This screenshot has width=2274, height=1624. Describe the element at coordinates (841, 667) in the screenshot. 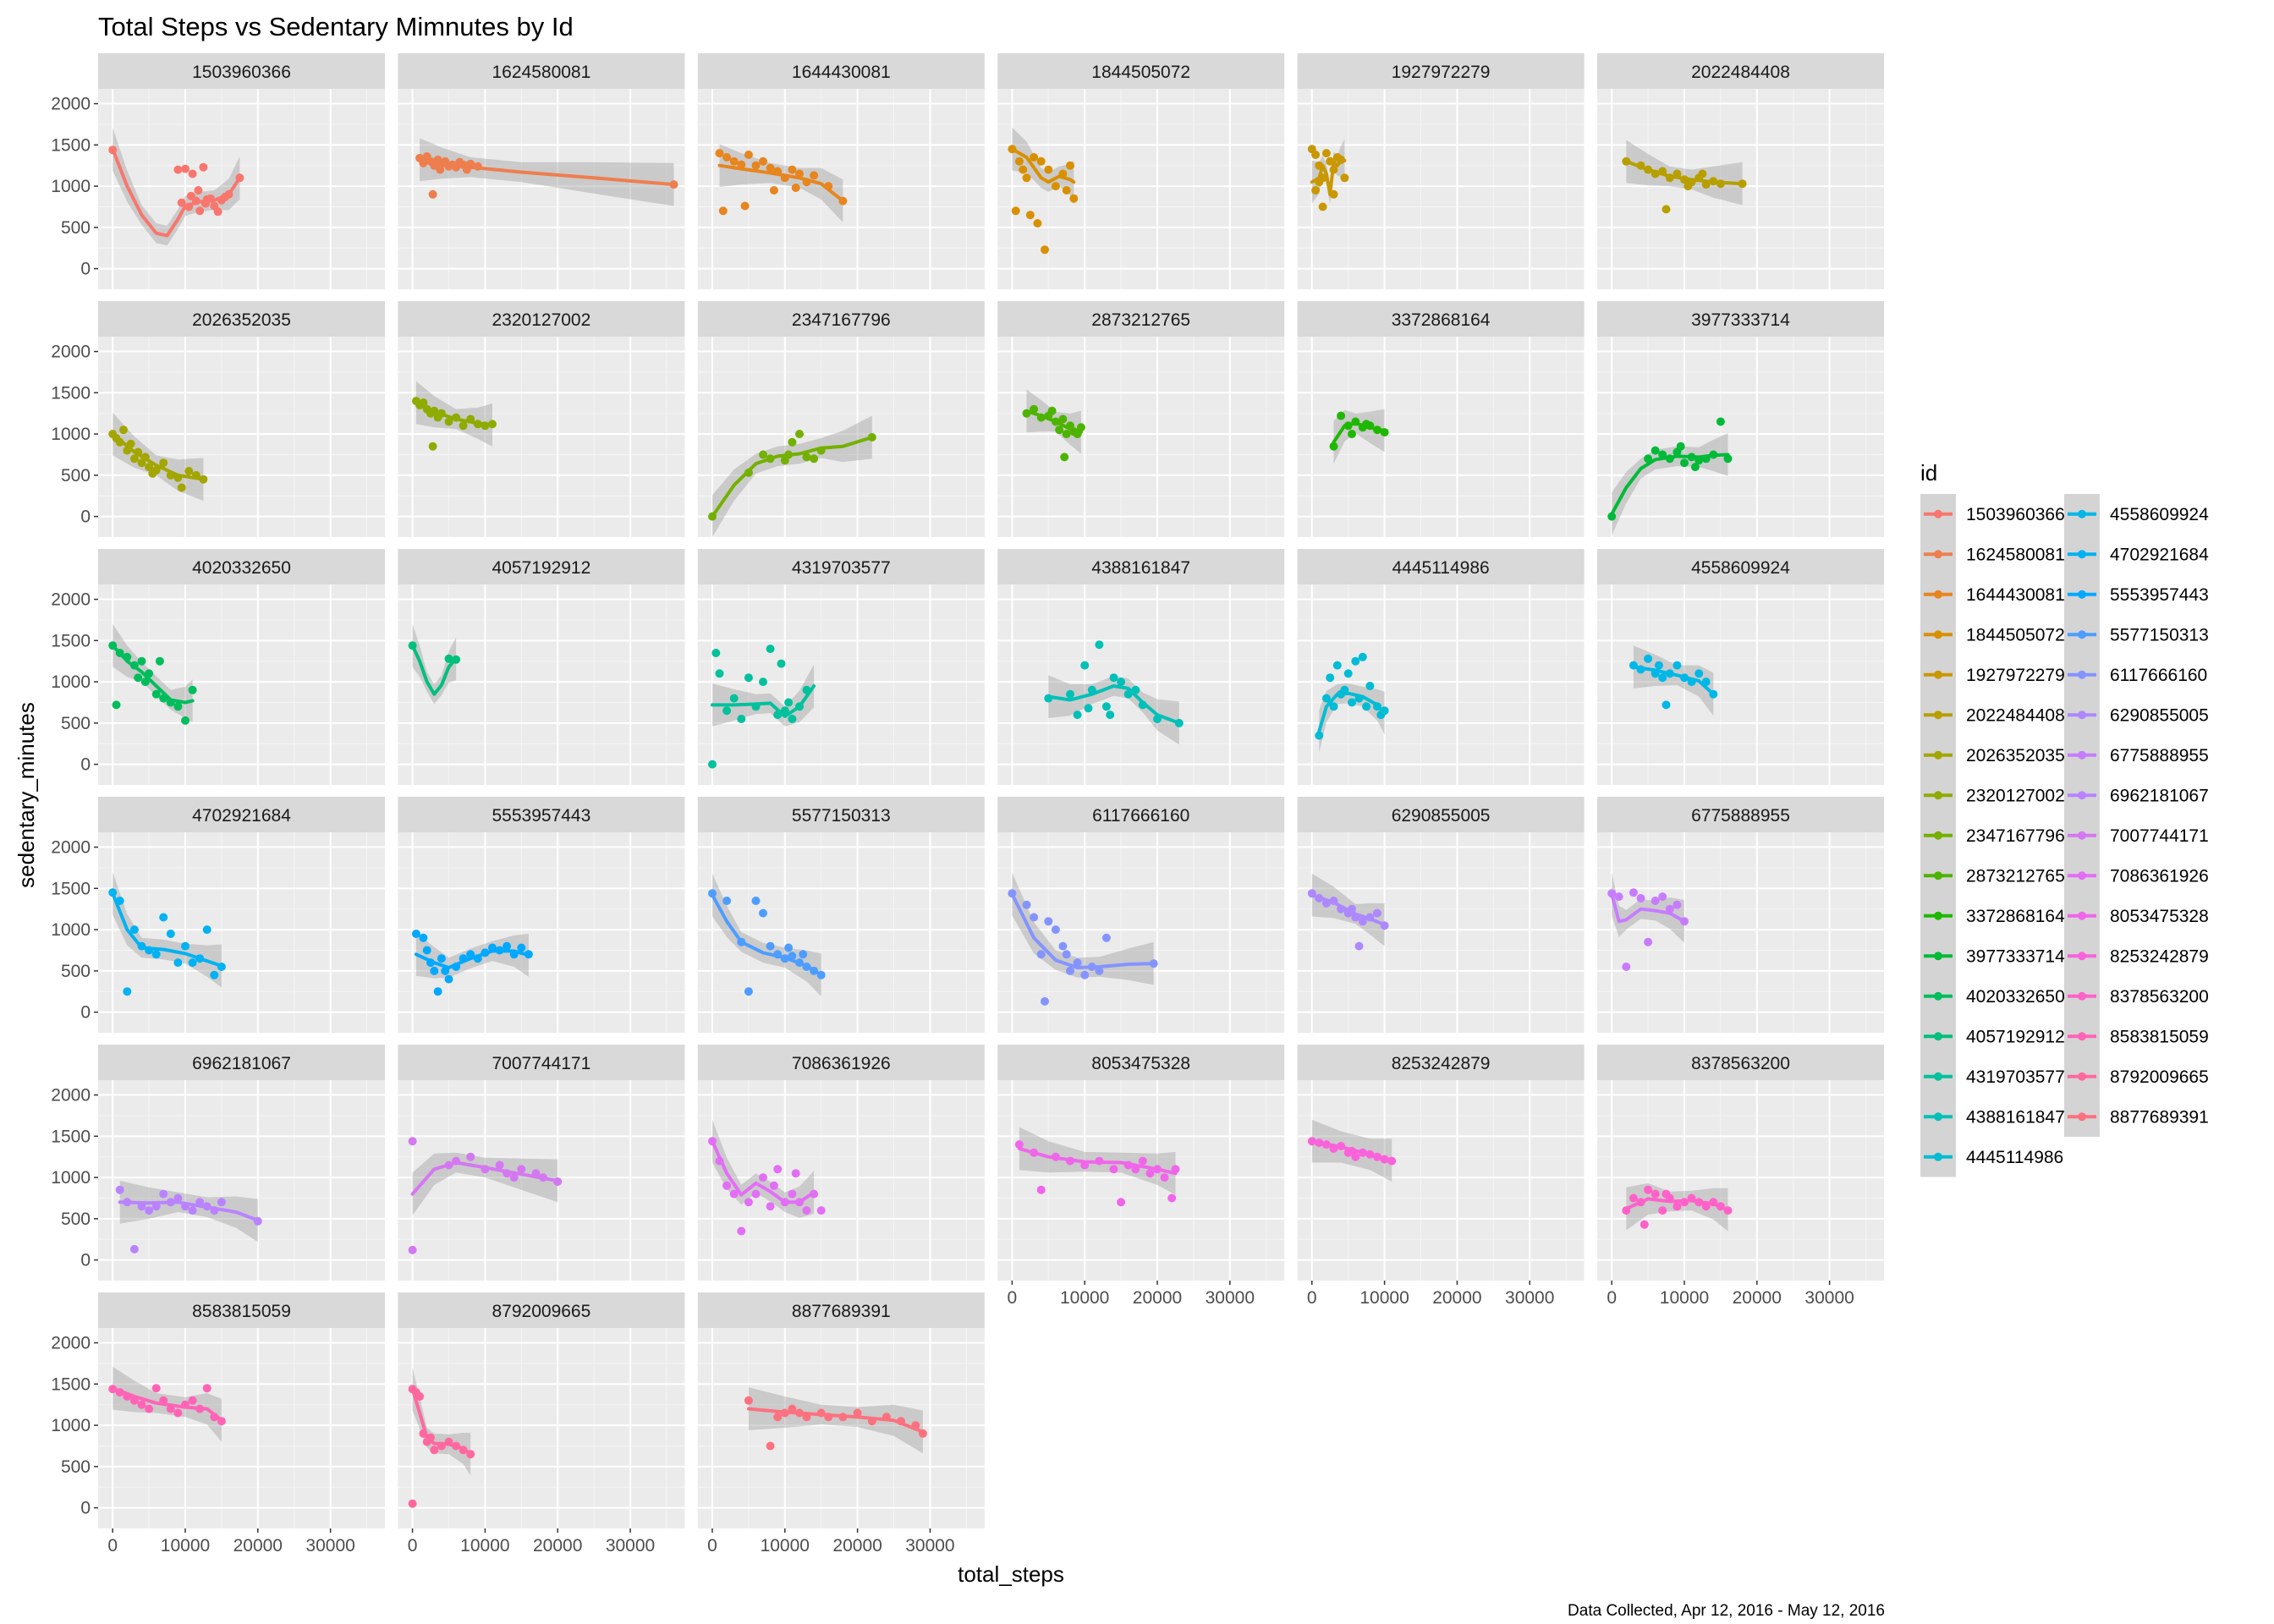

I see `facet-panel-4319703577: 4319703577` at that location.